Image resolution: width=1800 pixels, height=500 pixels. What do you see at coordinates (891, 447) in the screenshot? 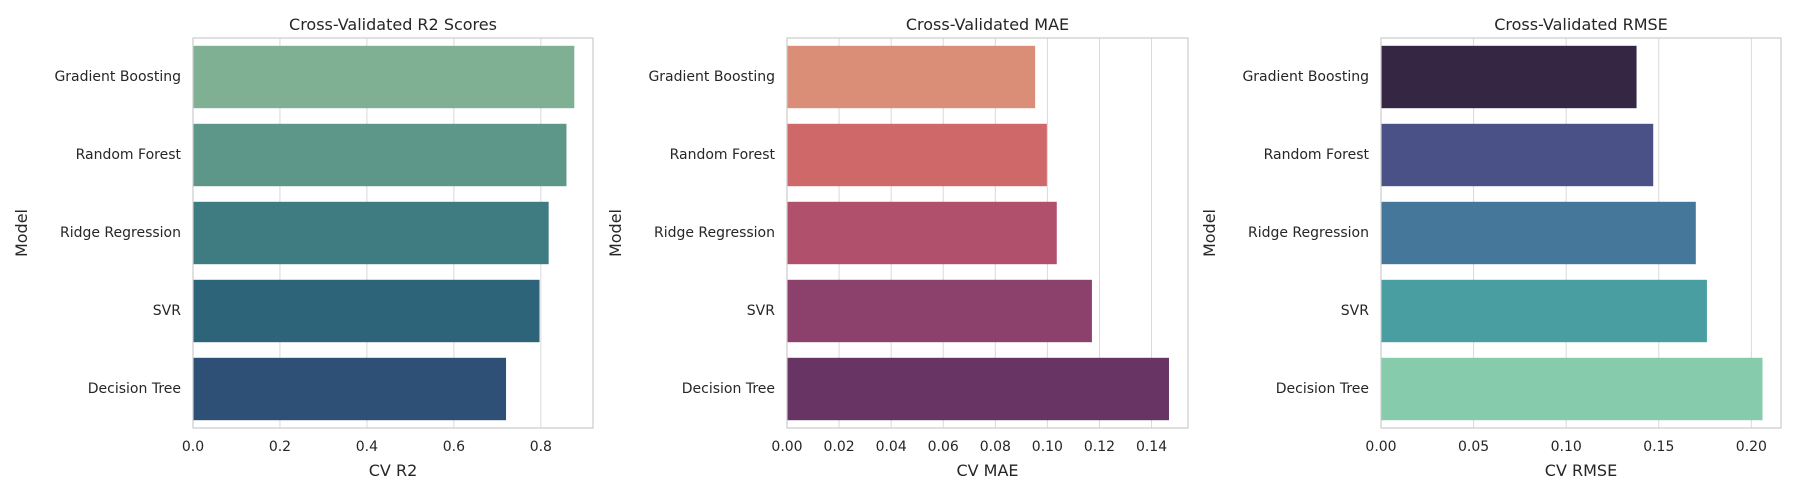
I see `mae-x-tick-label: 0.04` at bounding box center [891, 447].